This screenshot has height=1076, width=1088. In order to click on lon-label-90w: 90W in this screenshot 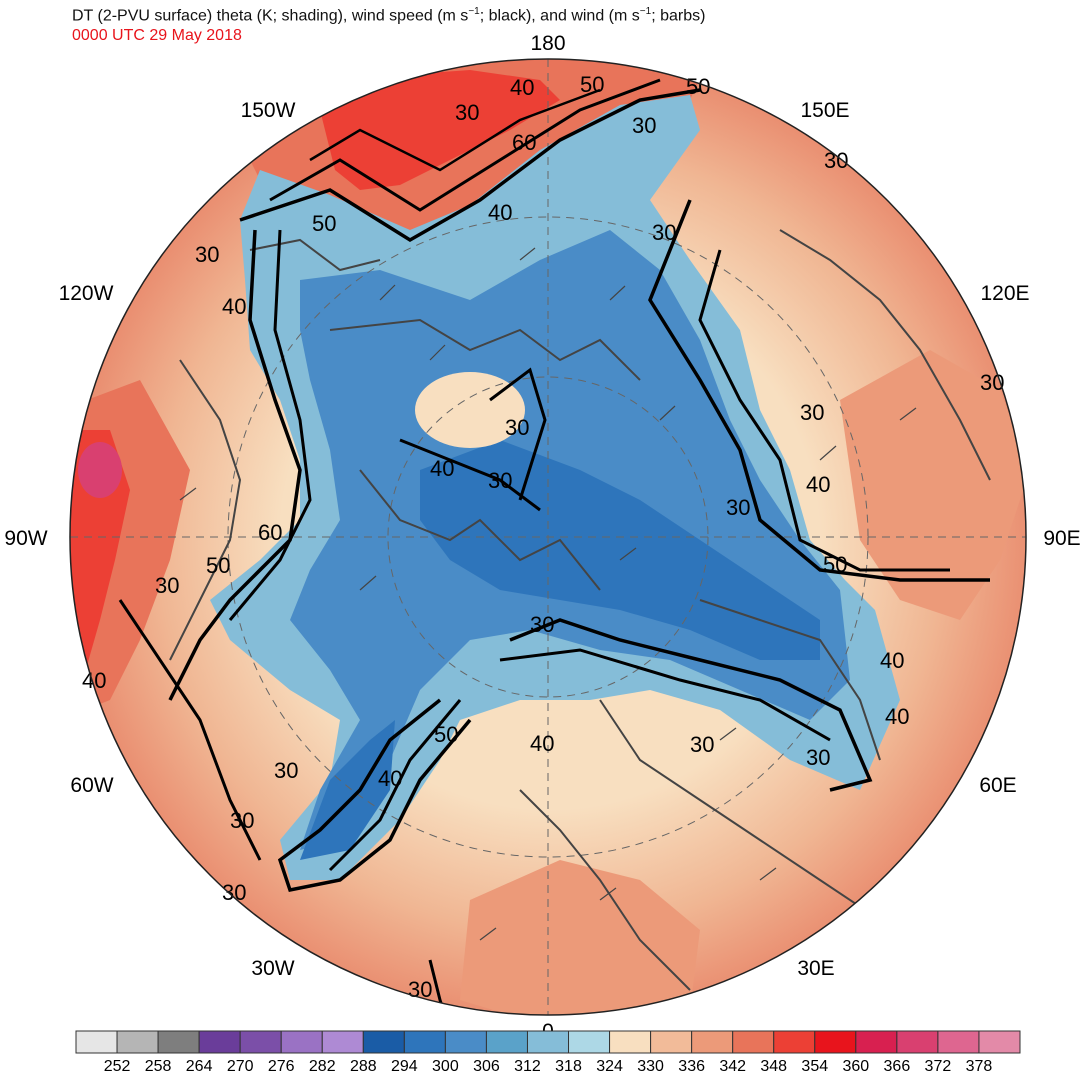, I will do `click(25, 538)`.